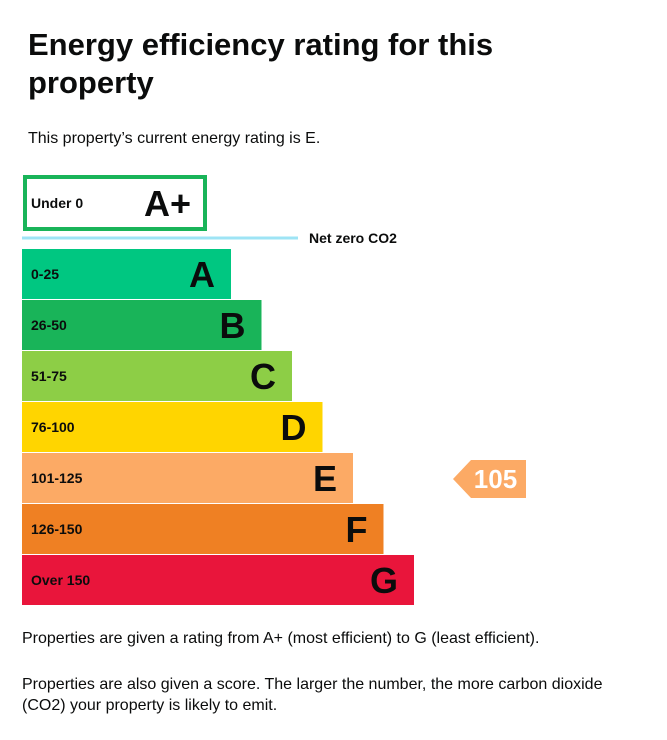  Describe the element at coordinates (357, 529) in the screenshot. I see `band-f-letter: F` at that location.